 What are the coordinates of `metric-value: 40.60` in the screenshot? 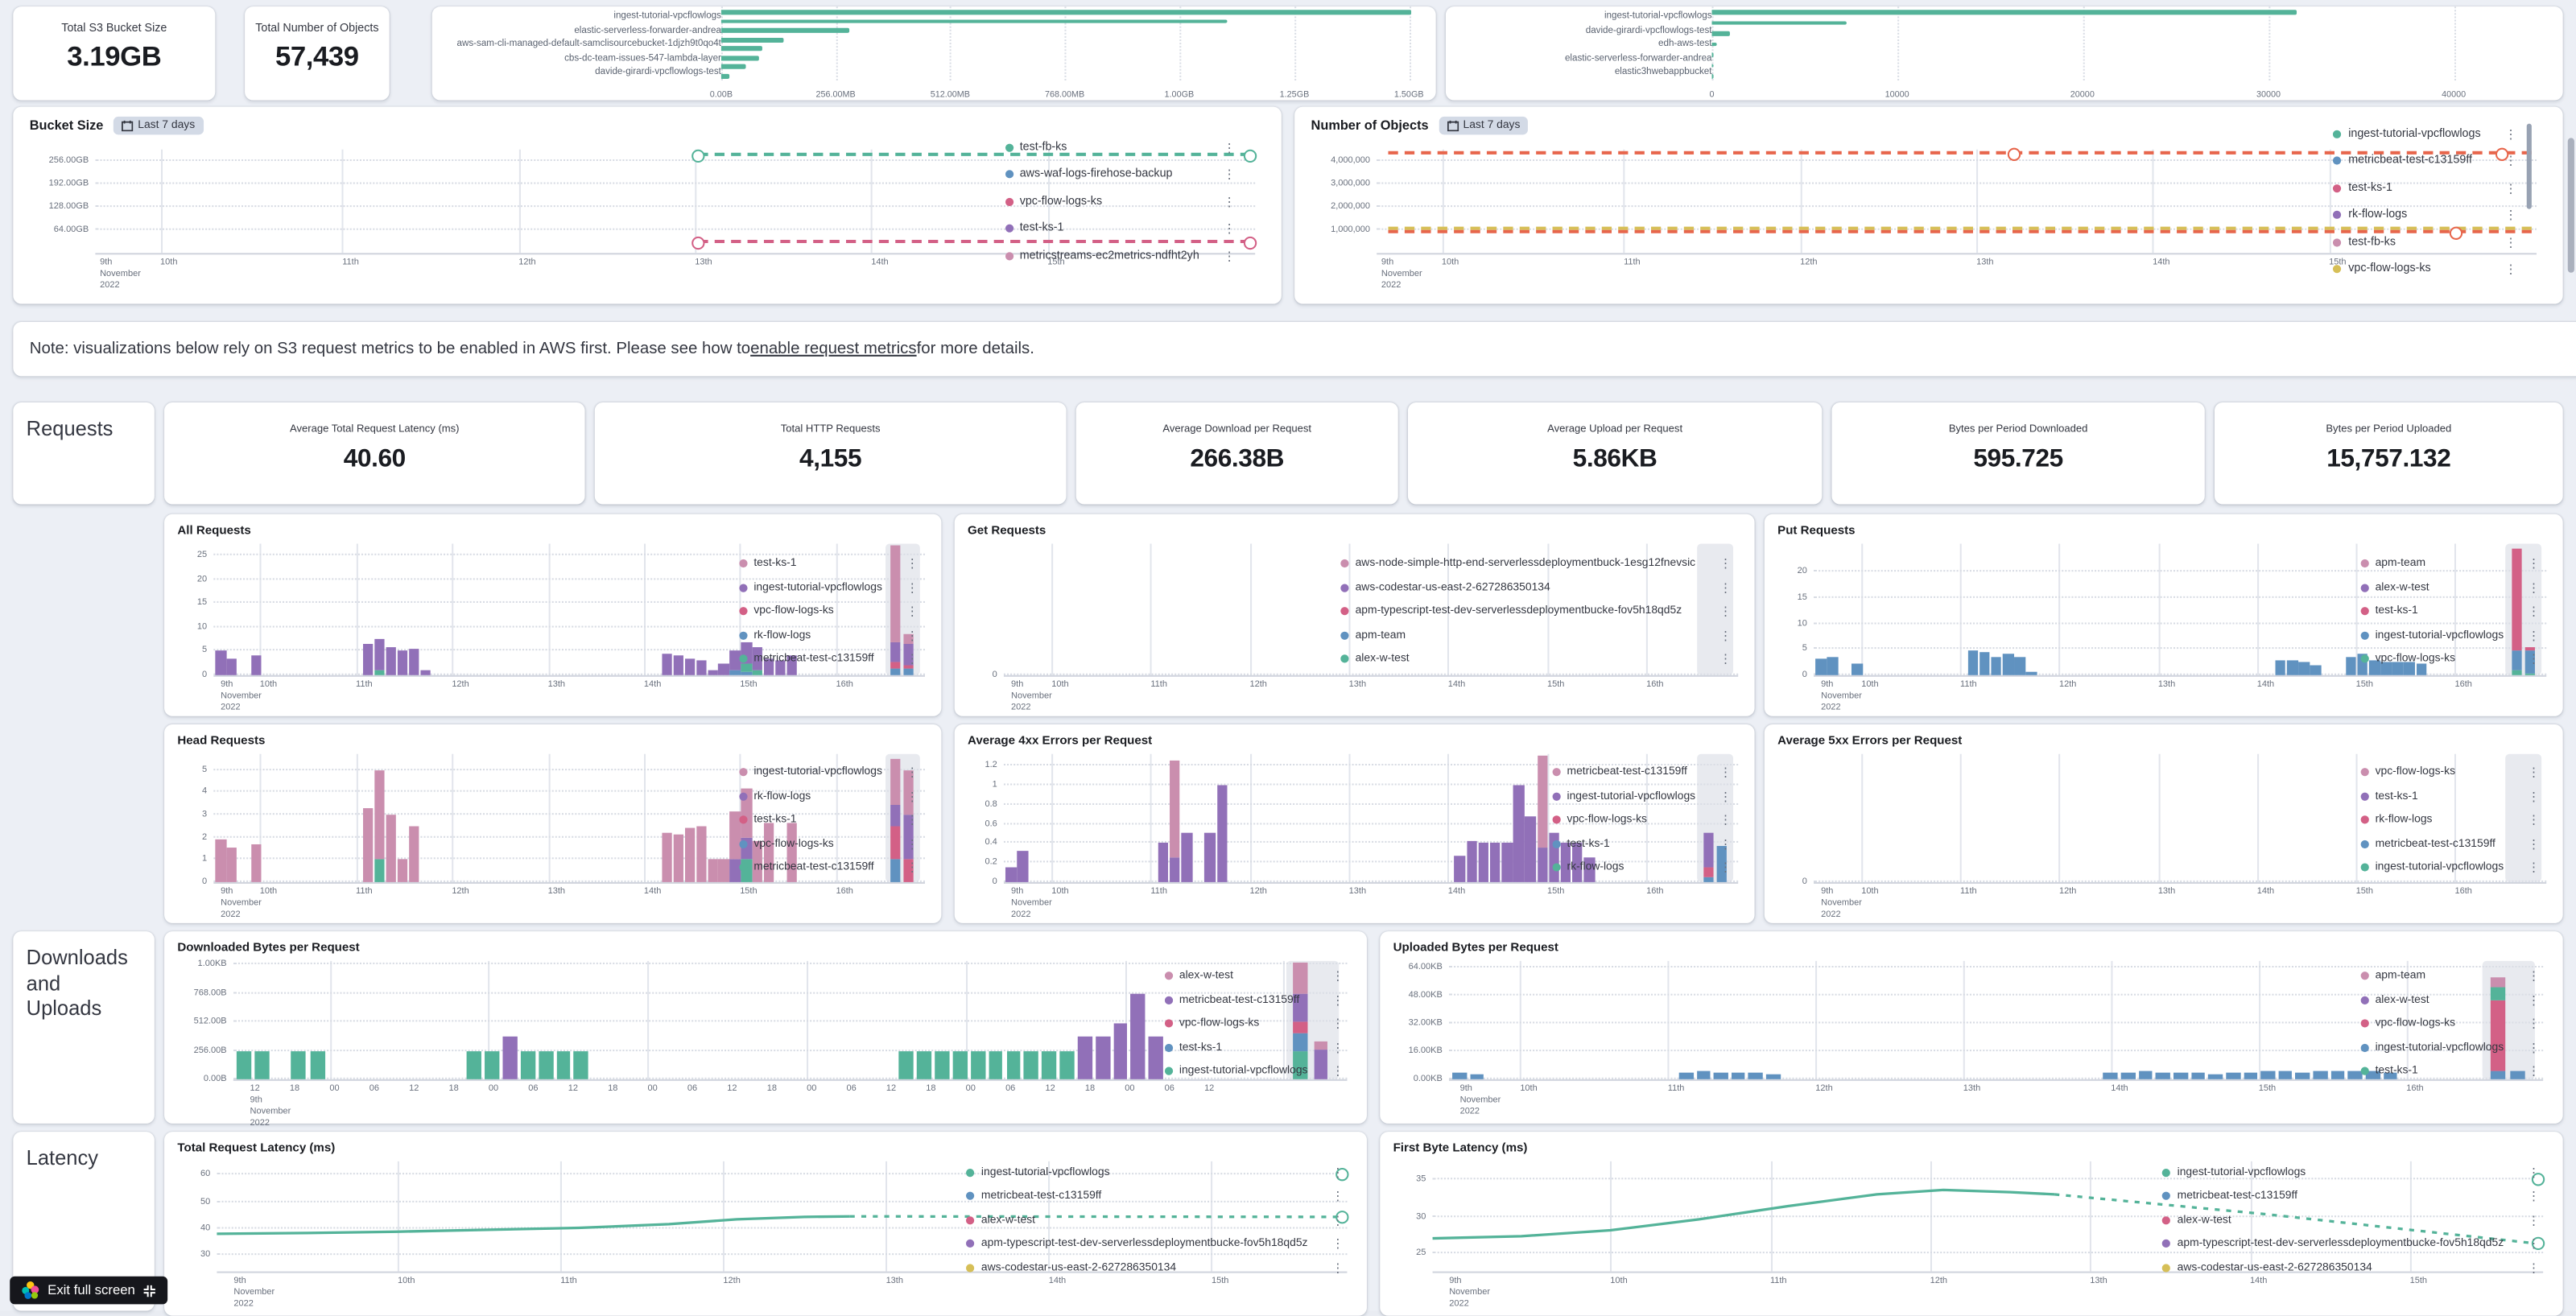 It's located at (374, 461).